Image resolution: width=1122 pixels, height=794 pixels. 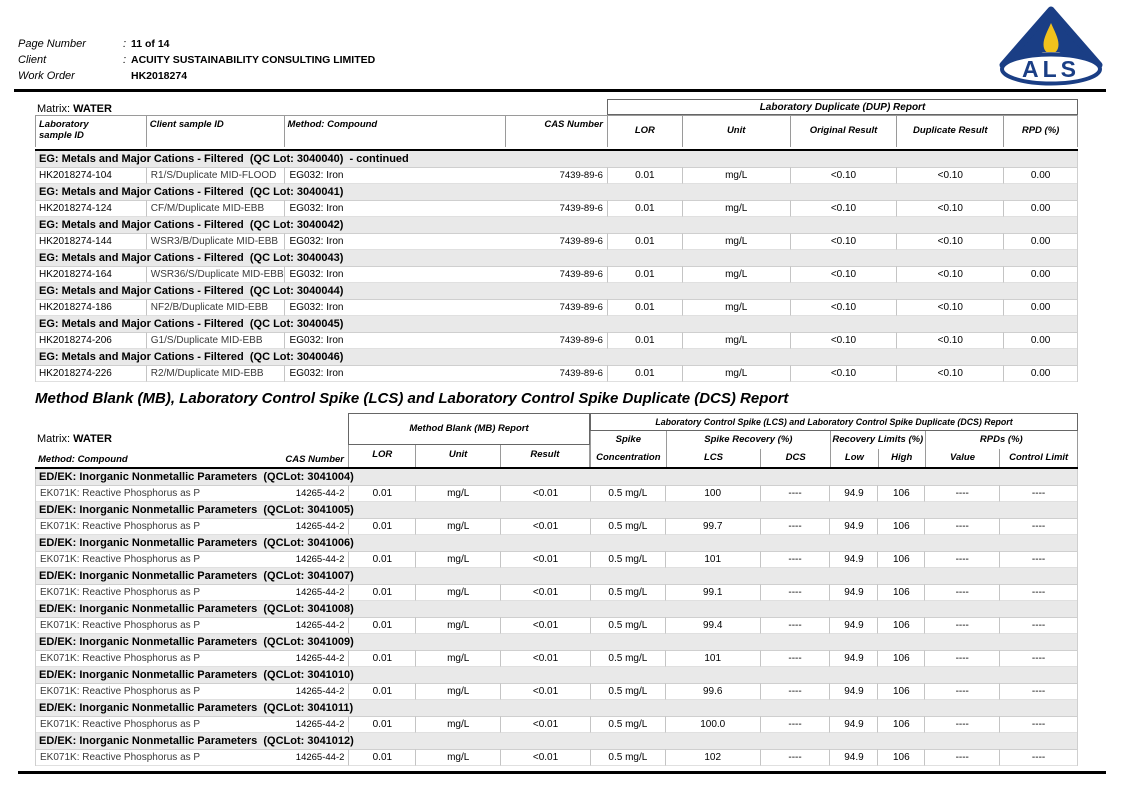 I want to click on logo-text: ALS, so click(x=1051, y=69).